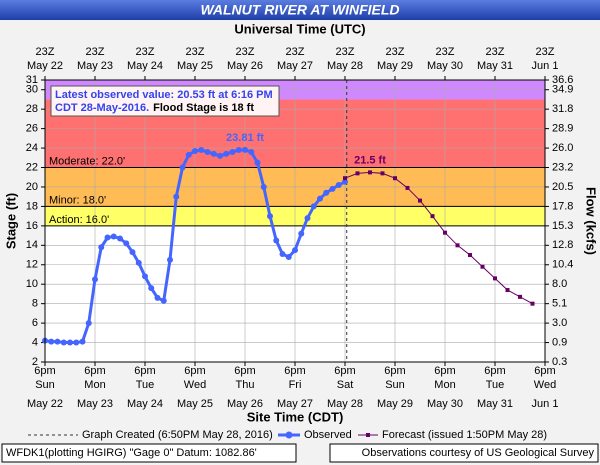  I want to click on x-tick-label: May 26, so click(245, 404).